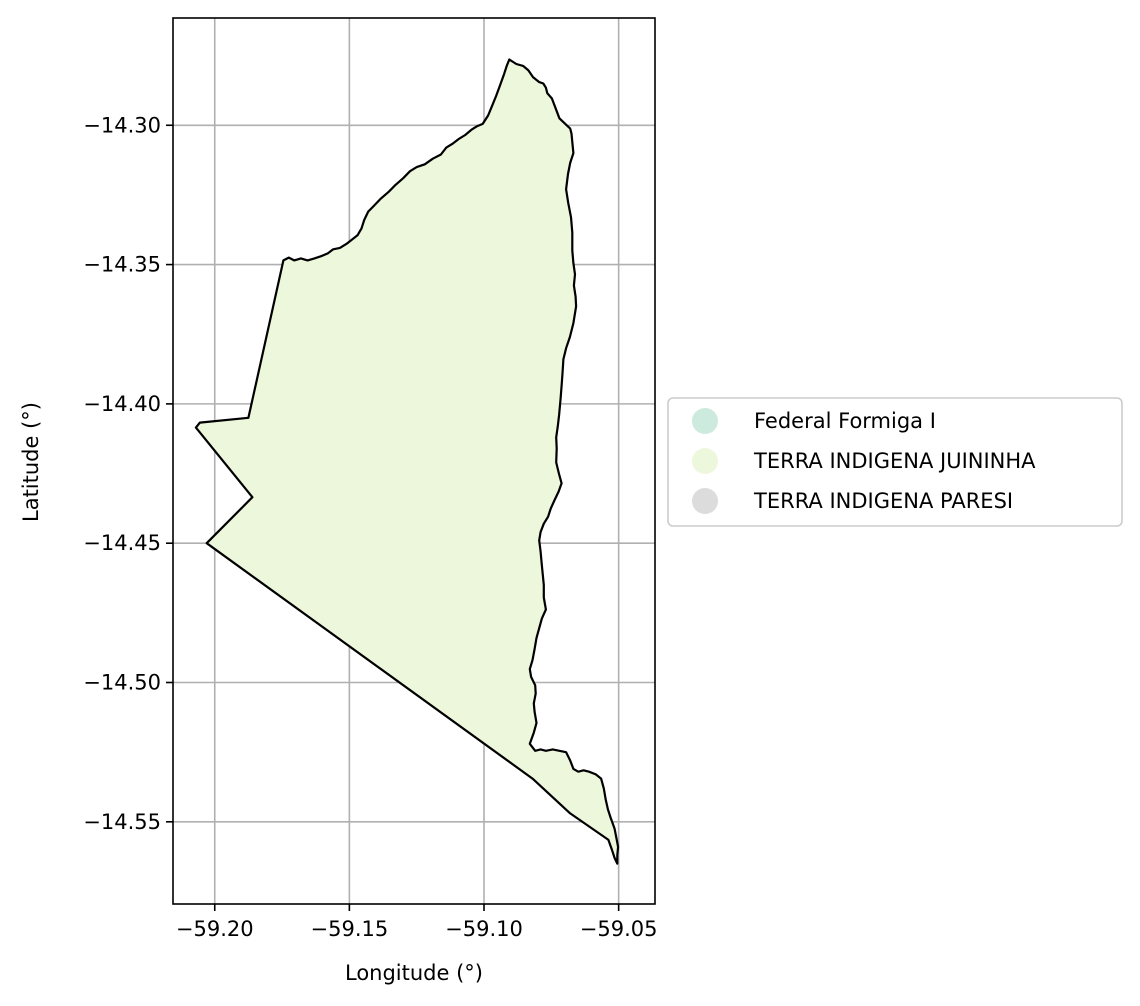 This screenshot has width=1140, height=1006. I want to click on y-axis-label: Latitude (°), so click(31, 462).